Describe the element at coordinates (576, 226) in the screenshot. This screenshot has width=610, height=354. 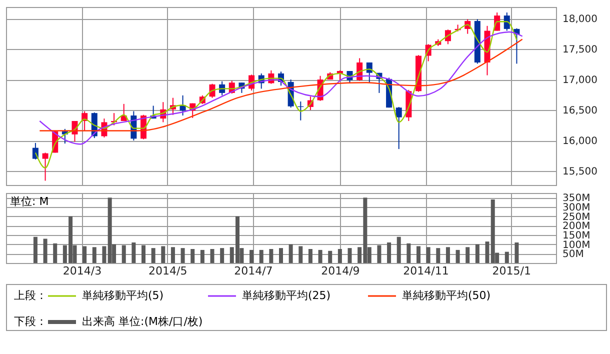
I see `y-tick-label: 200M` at that location.